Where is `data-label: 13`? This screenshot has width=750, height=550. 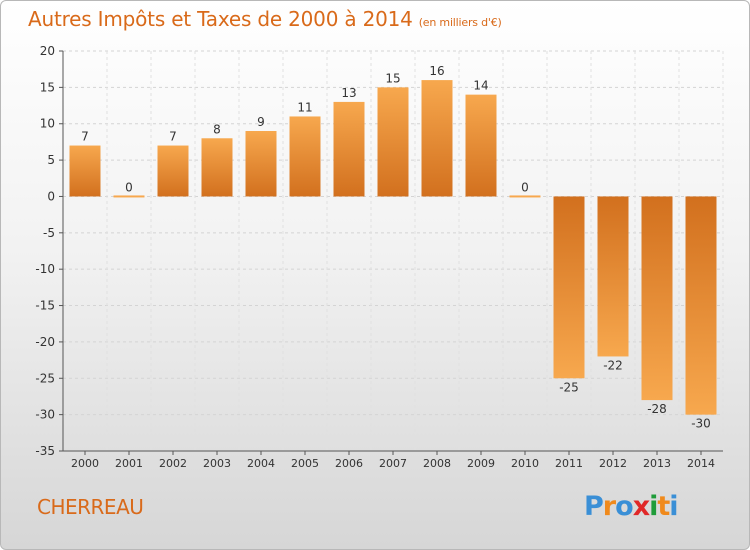
data-label: 13 is located at coordinates (348, 93).